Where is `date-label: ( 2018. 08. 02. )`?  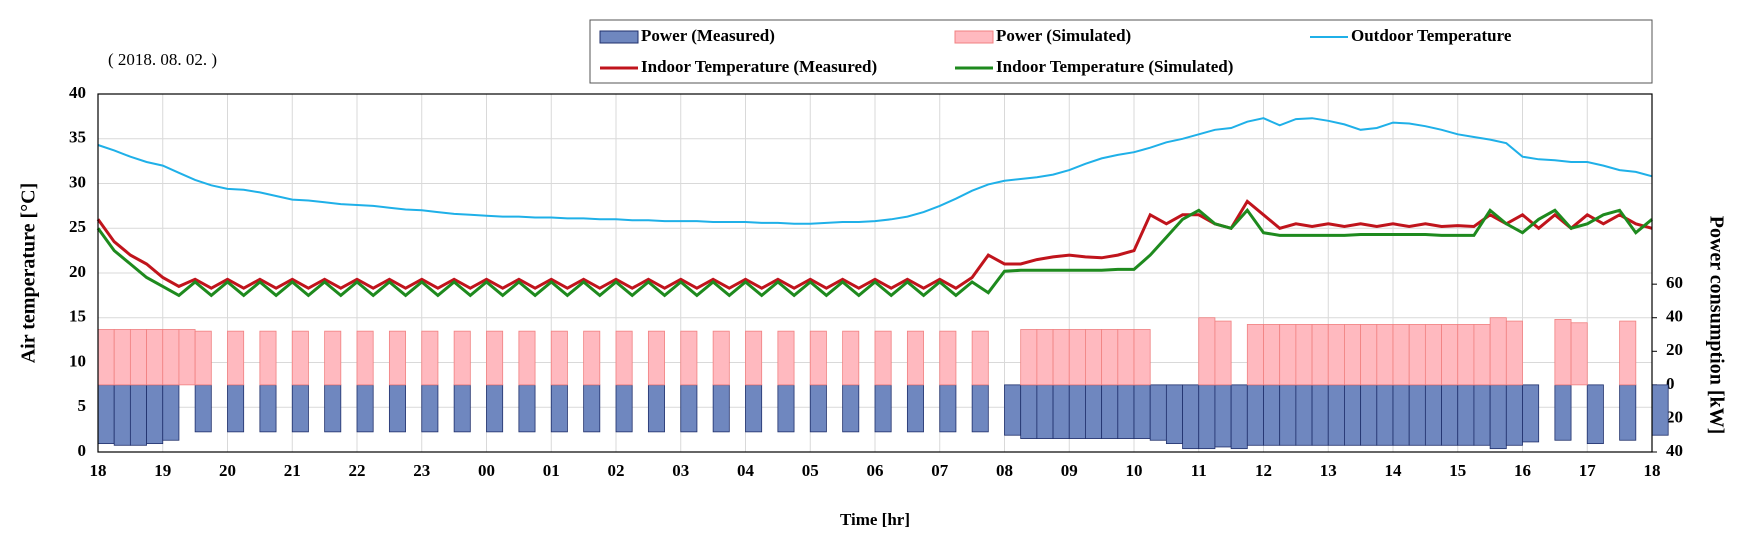
date-label: ( 2018. 08. 02. ) is located at coordinates (162, 59).